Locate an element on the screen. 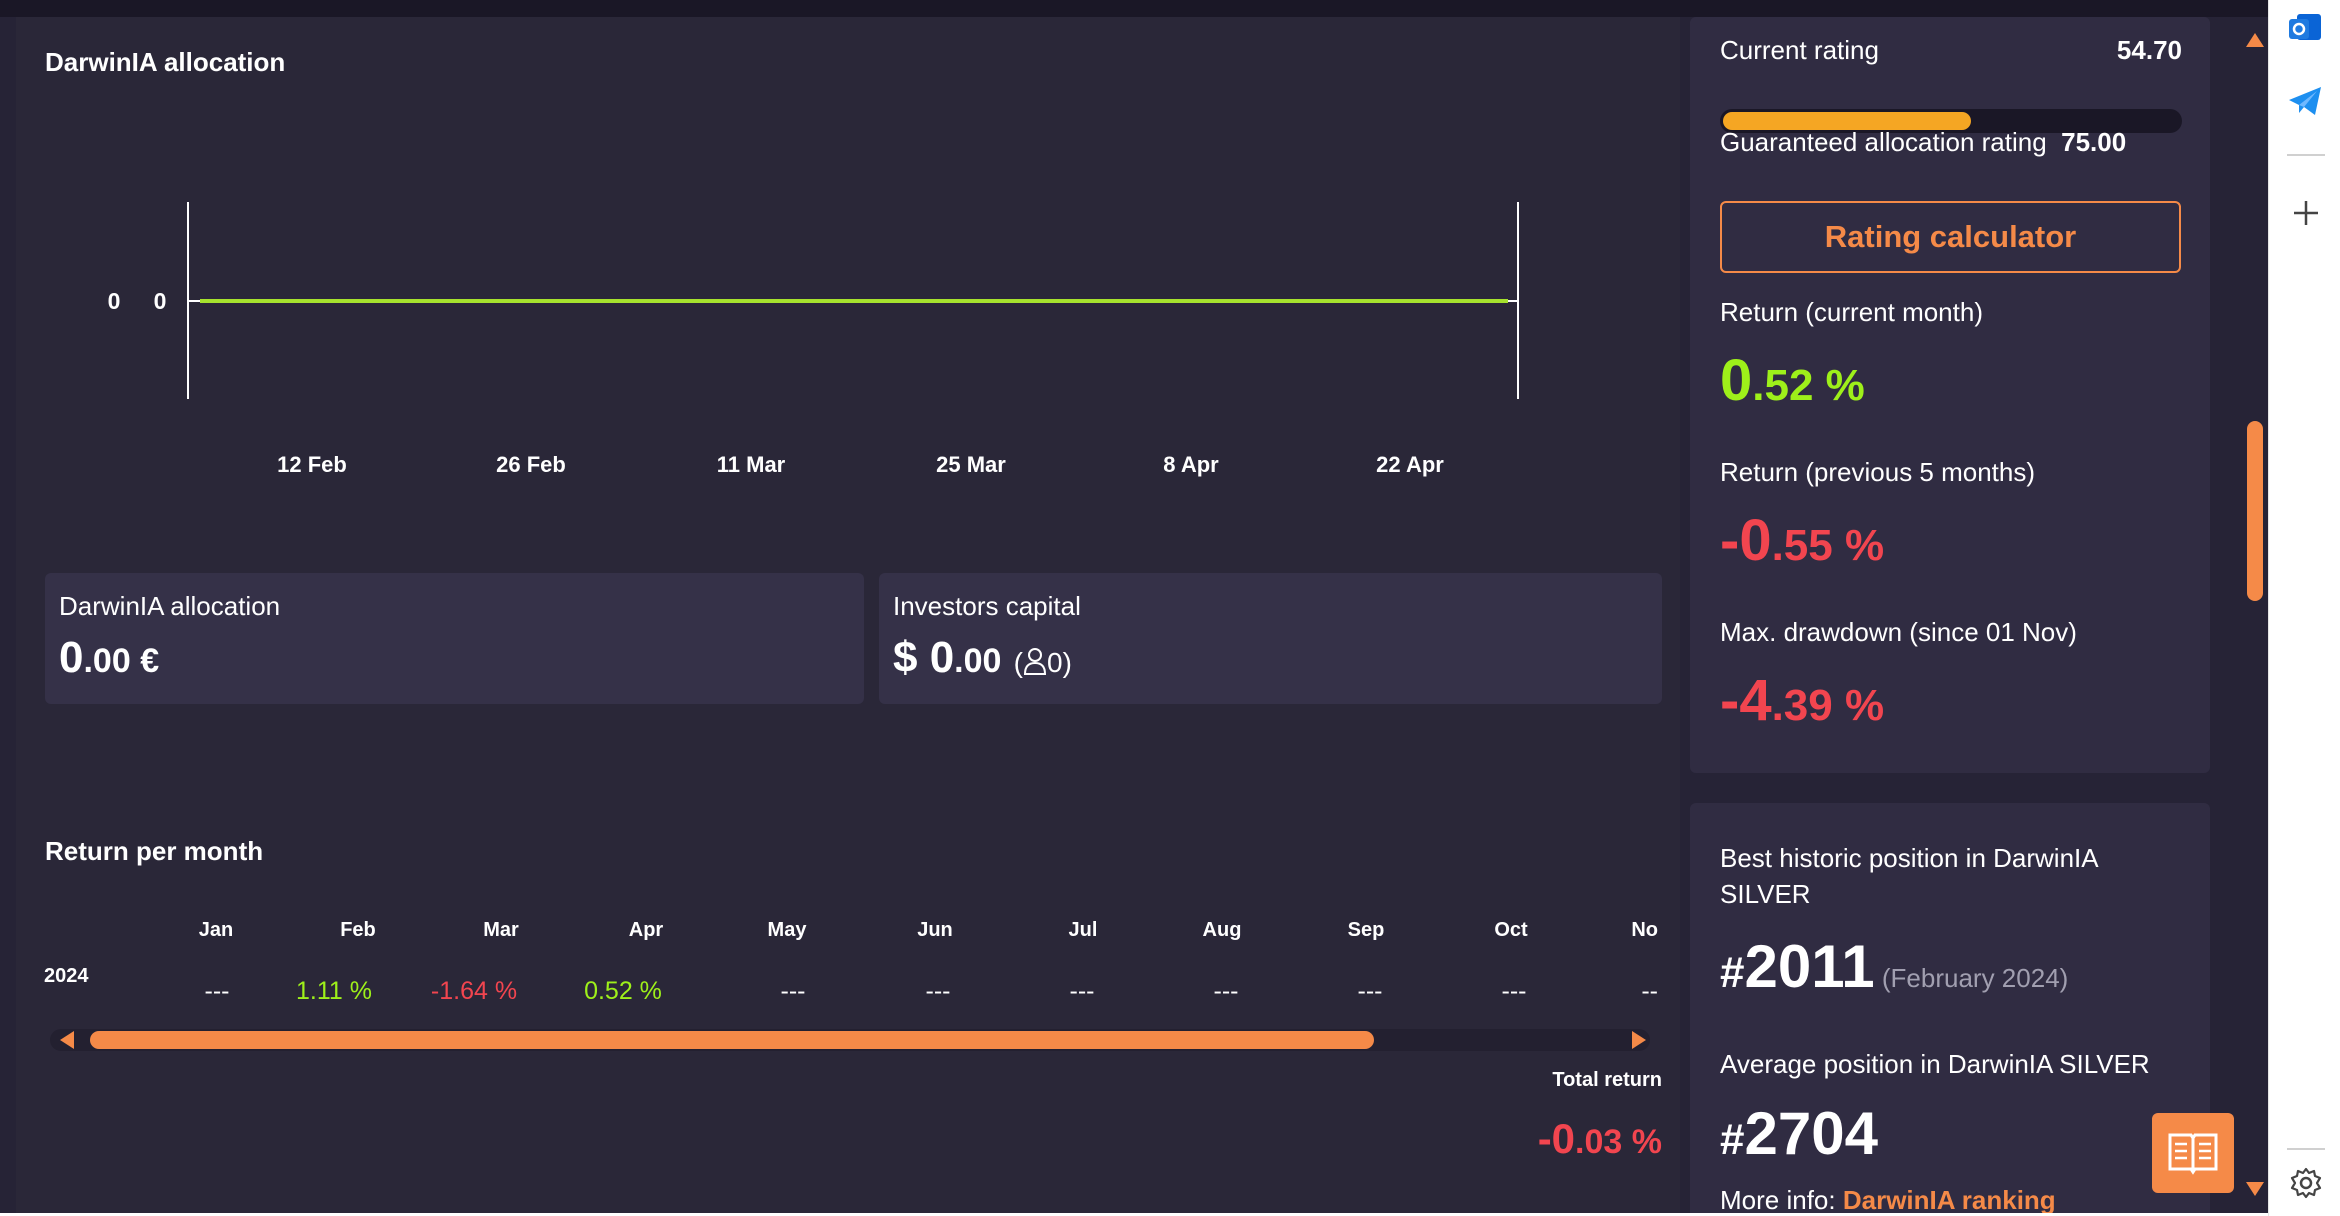 The height and width of the screenshot is (1216, 2340). browser-sidebar is located at coordinates (2304, 608).